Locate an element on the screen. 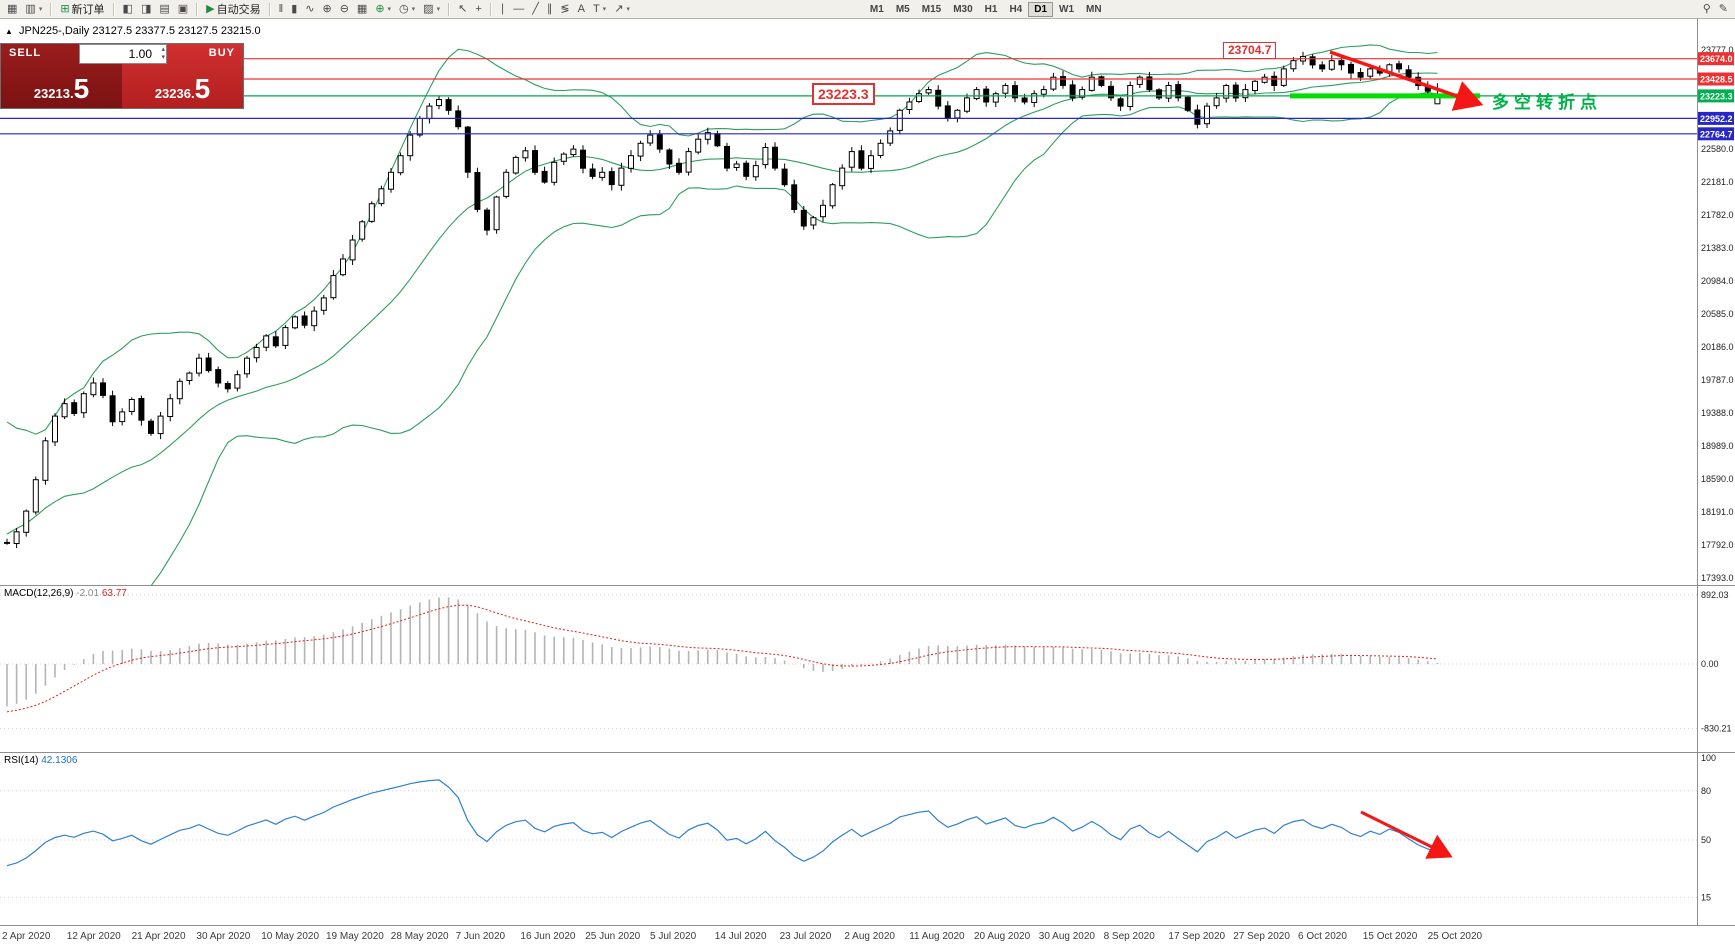 This screenshot has height=946, width=1735. price-axis-tick: 21383.0 is located at coordinates (1717, 248).